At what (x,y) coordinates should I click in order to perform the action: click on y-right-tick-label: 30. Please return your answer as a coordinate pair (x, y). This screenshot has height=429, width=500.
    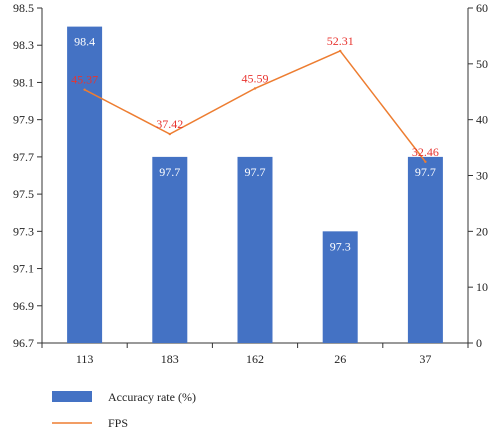
    Looking at the image, I should click on (482, 176).